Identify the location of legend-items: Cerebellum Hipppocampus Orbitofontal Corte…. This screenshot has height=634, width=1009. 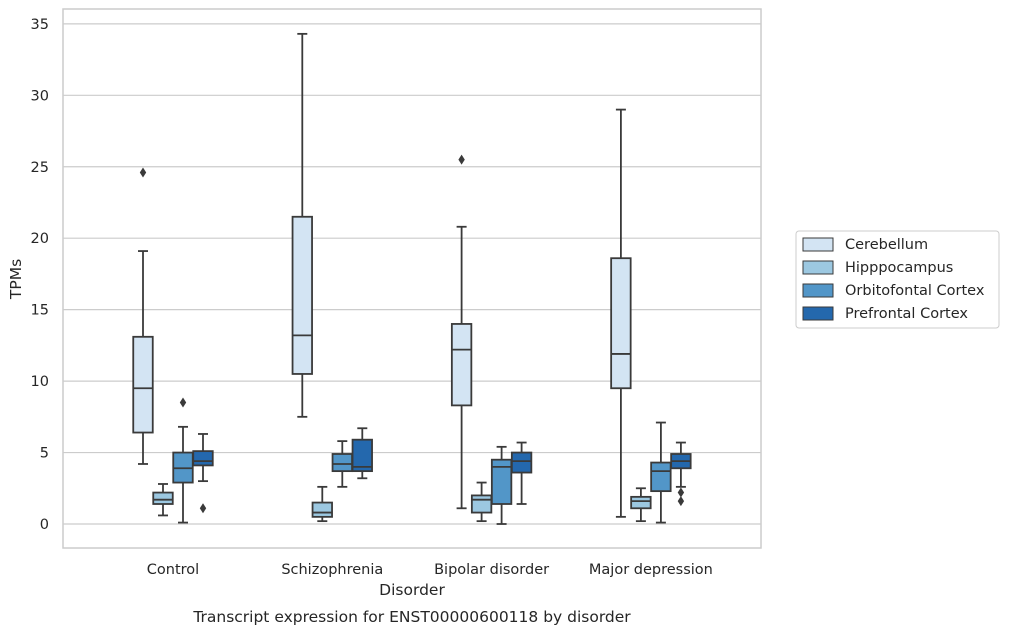
(893, 279).